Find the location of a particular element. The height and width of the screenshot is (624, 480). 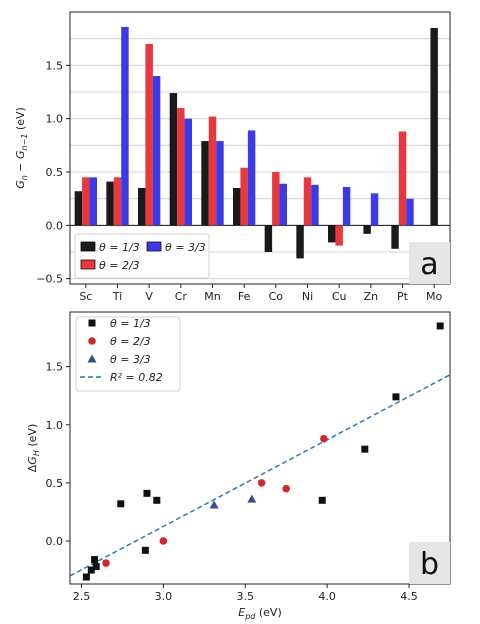

x-tick-label: Zn is located at coordinates (371, 296).